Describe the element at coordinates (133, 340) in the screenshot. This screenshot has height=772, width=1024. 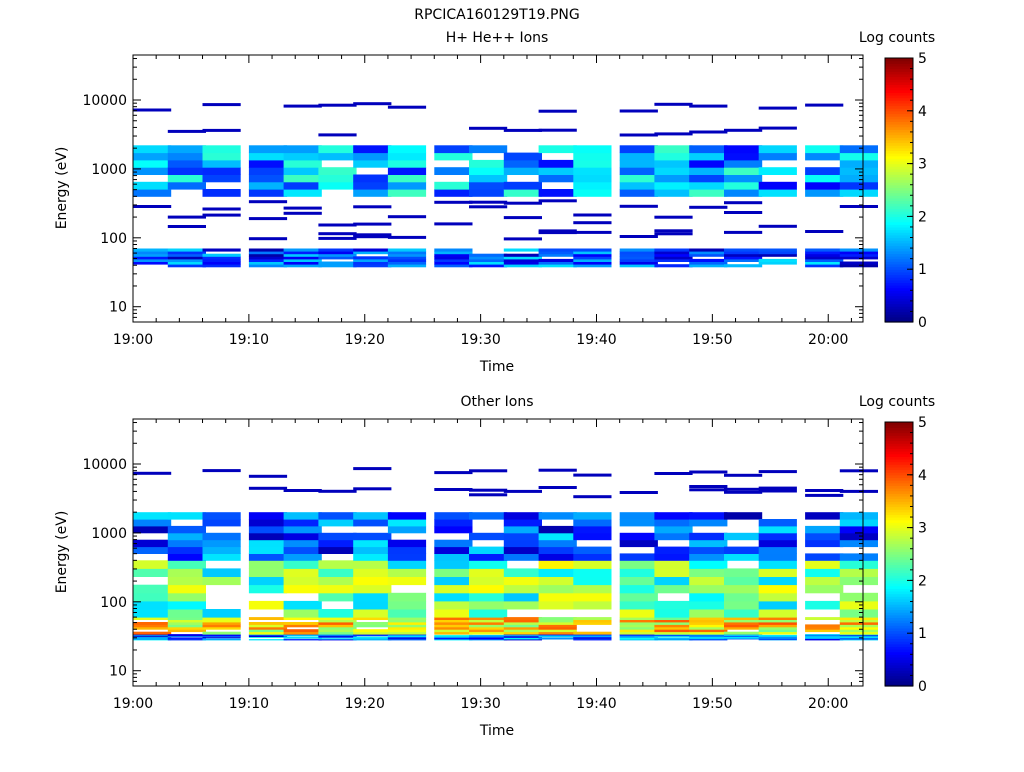
I see `x-tick-label: 19:00` at that location.